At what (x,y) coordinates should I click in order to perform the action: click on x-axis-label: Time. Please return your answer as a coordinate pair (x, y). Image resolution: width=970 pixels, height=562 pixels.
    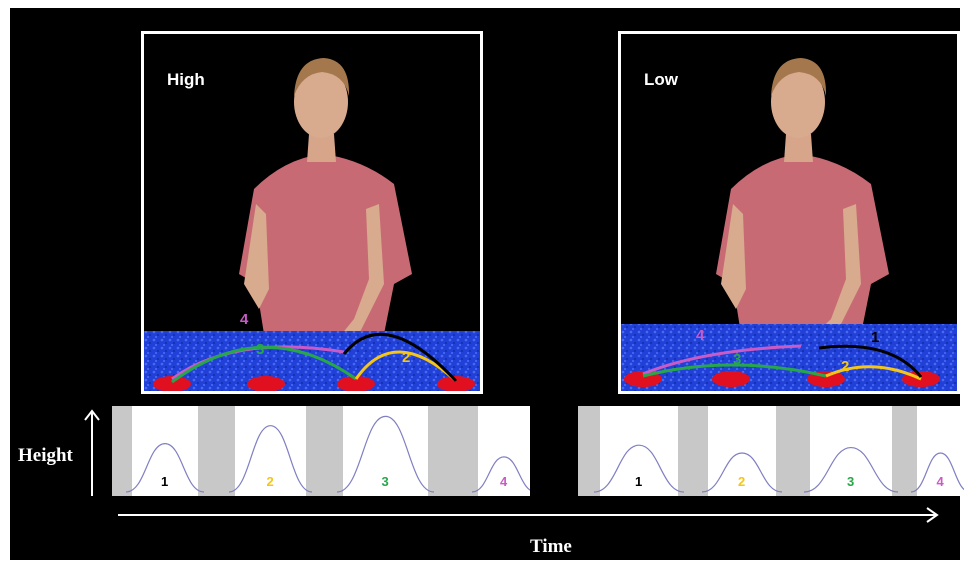
    Looking at the image, I should click on (551, 546).